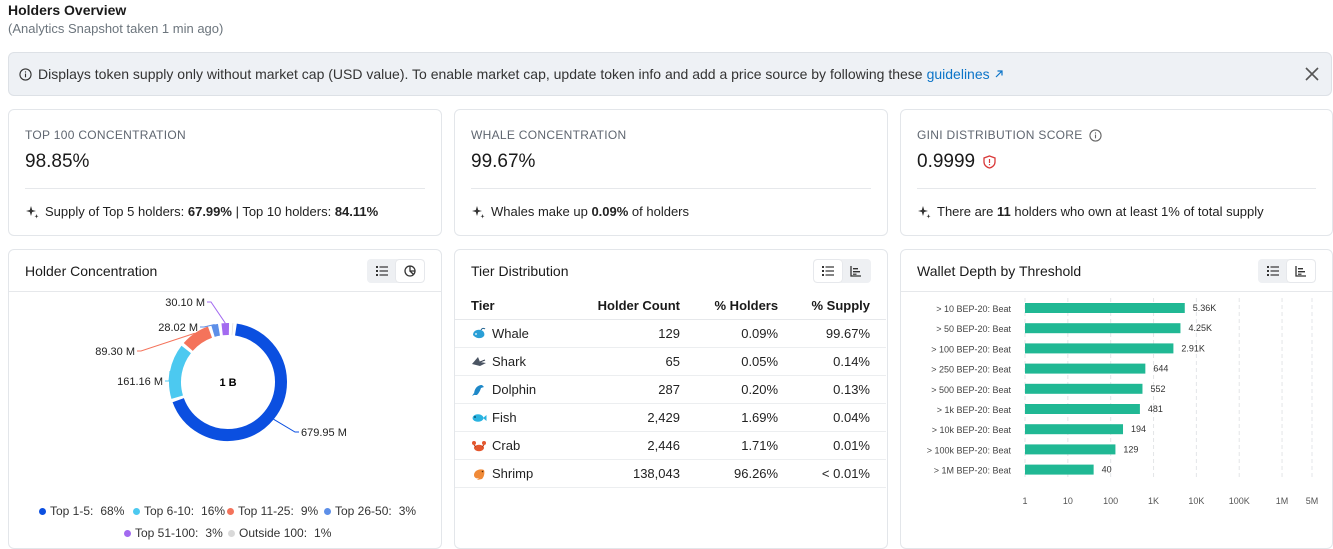 The width and height of the screenshot is (1333, 549). I want to click on stat-value-text: 98.85%, so click(57, 162).